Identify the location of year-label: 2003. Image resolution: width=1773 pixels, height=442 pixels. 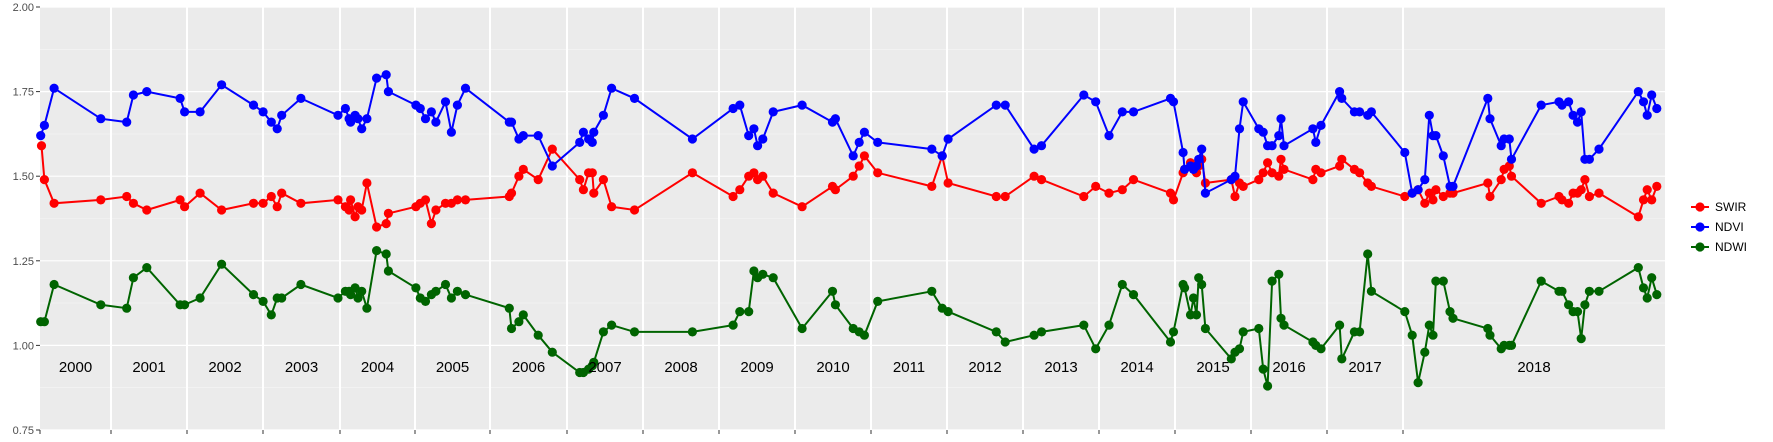
(301, 367).